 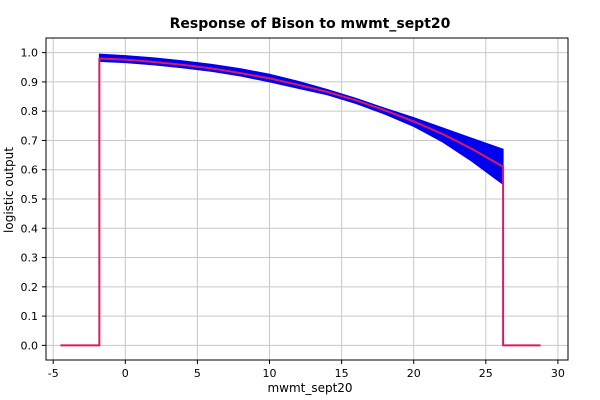 What do you see at coordinates (30, 170) in the screenshot?
I see `y-tick-label: 0.6` at bounding box center [30, 170].